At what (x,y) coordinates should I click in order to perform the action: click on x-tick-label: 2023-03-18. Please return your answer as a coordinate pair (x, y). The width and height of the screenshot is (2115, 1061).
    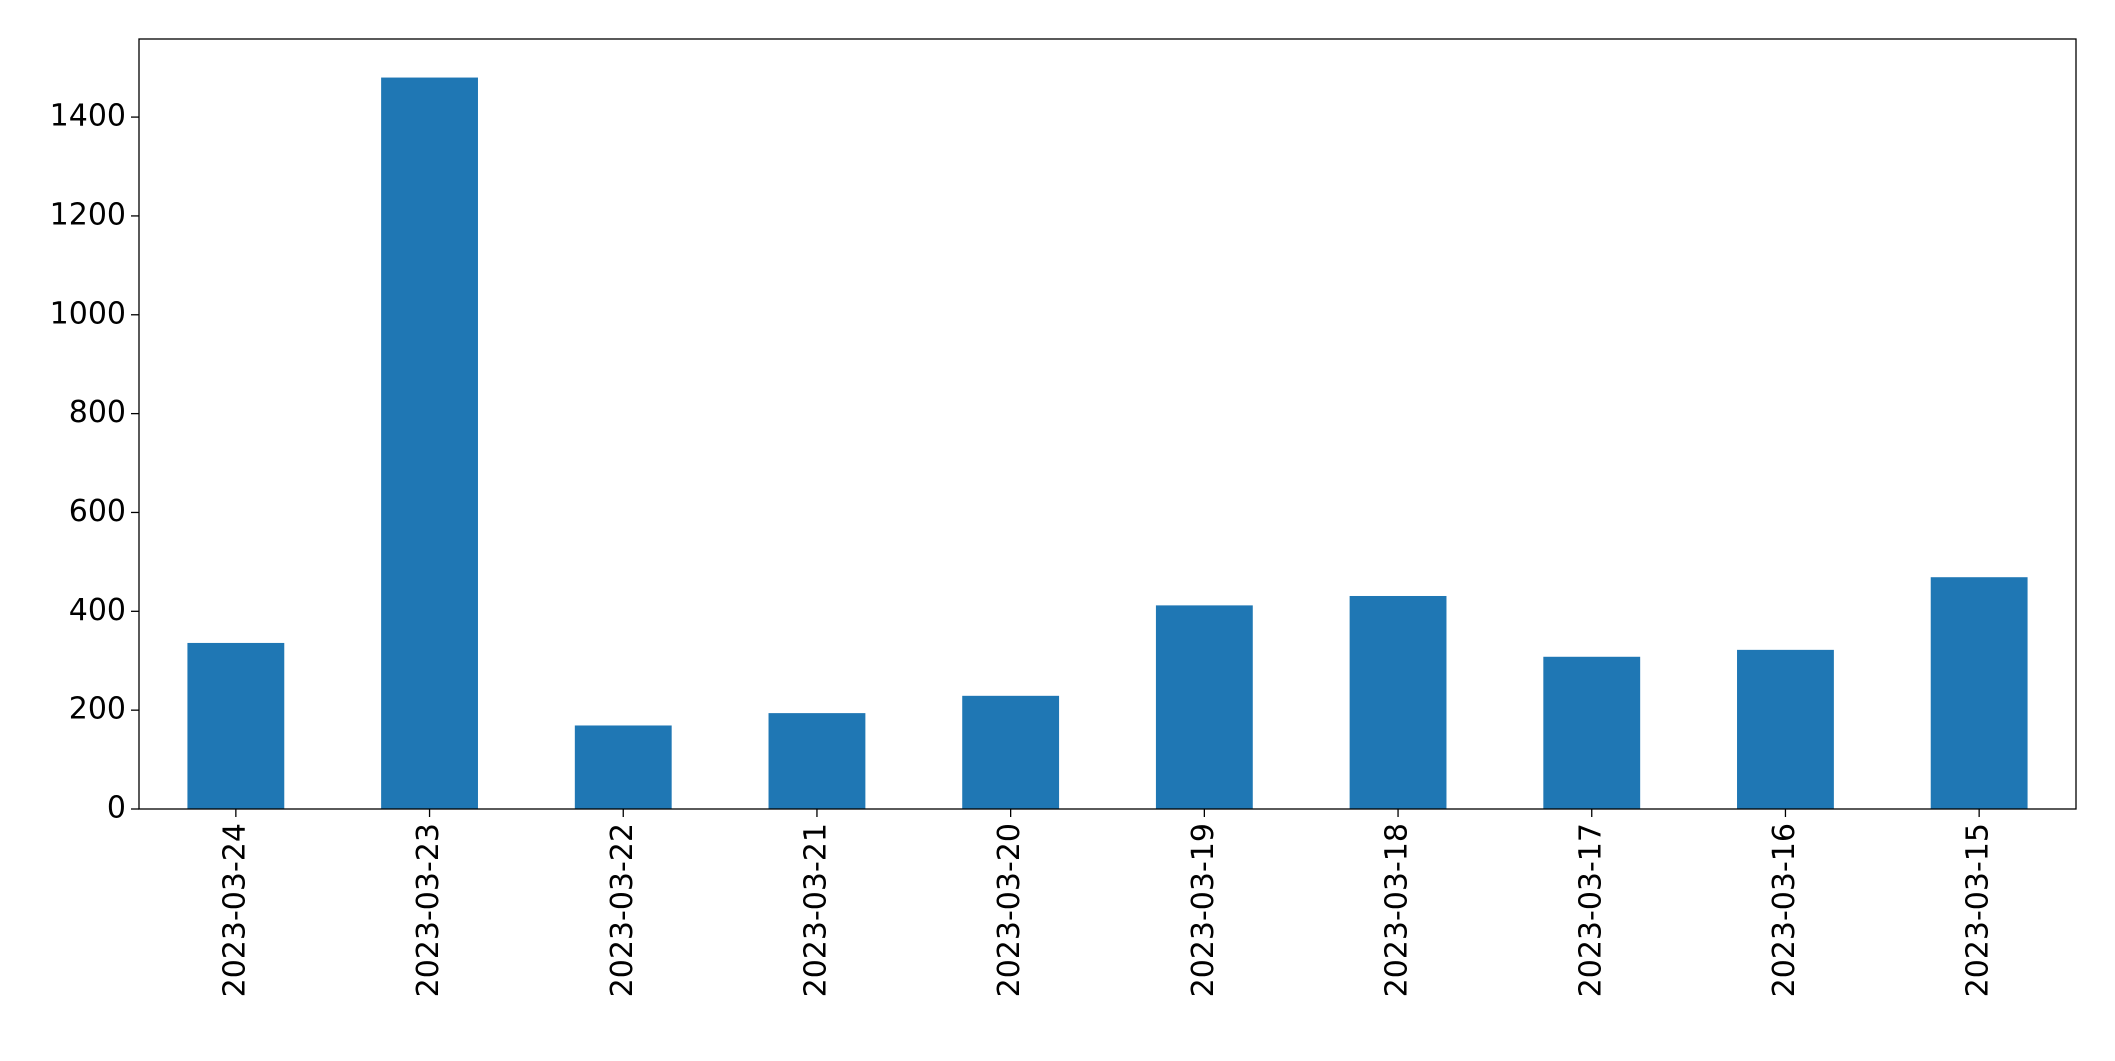
    Looking at the image, I should click on (1397, 910).